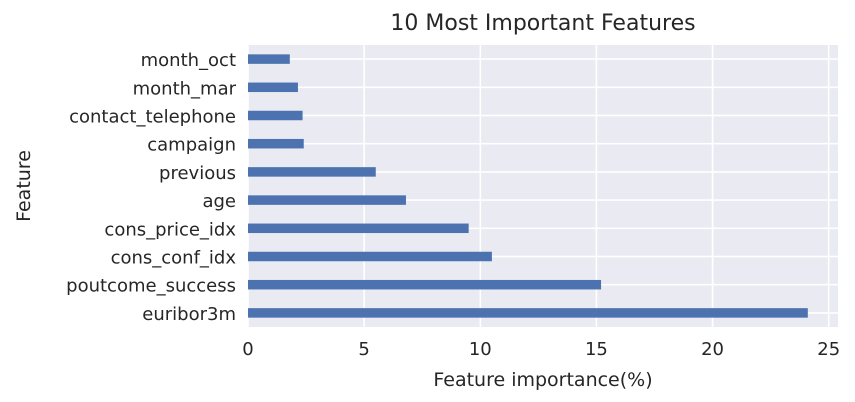 The height and width of the screenshot is (402, 855). Describe the element at coordinates (370, 256) in the screenshot. I see `bar-cons_conf_idx` at that location.